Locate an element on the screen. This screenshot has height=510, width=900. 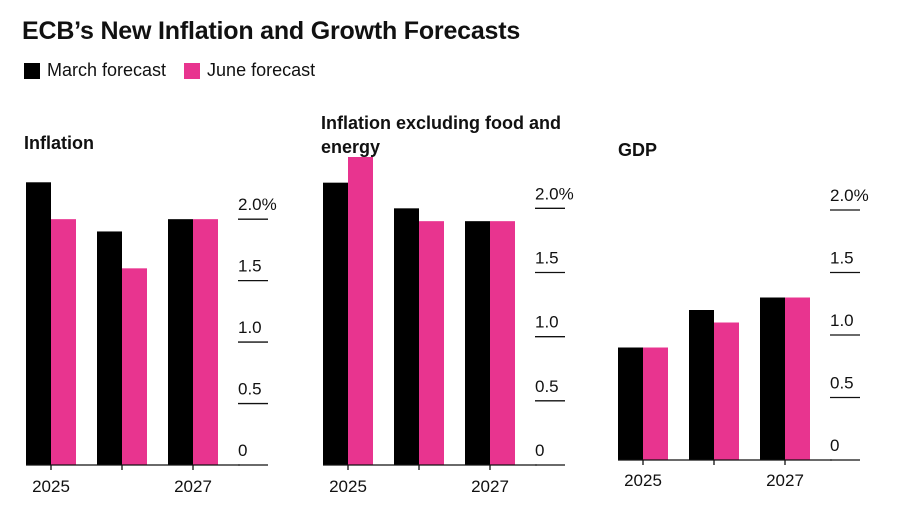
y-tick-label-core-inflation: 1.5 is located at coordinates (547, 258).